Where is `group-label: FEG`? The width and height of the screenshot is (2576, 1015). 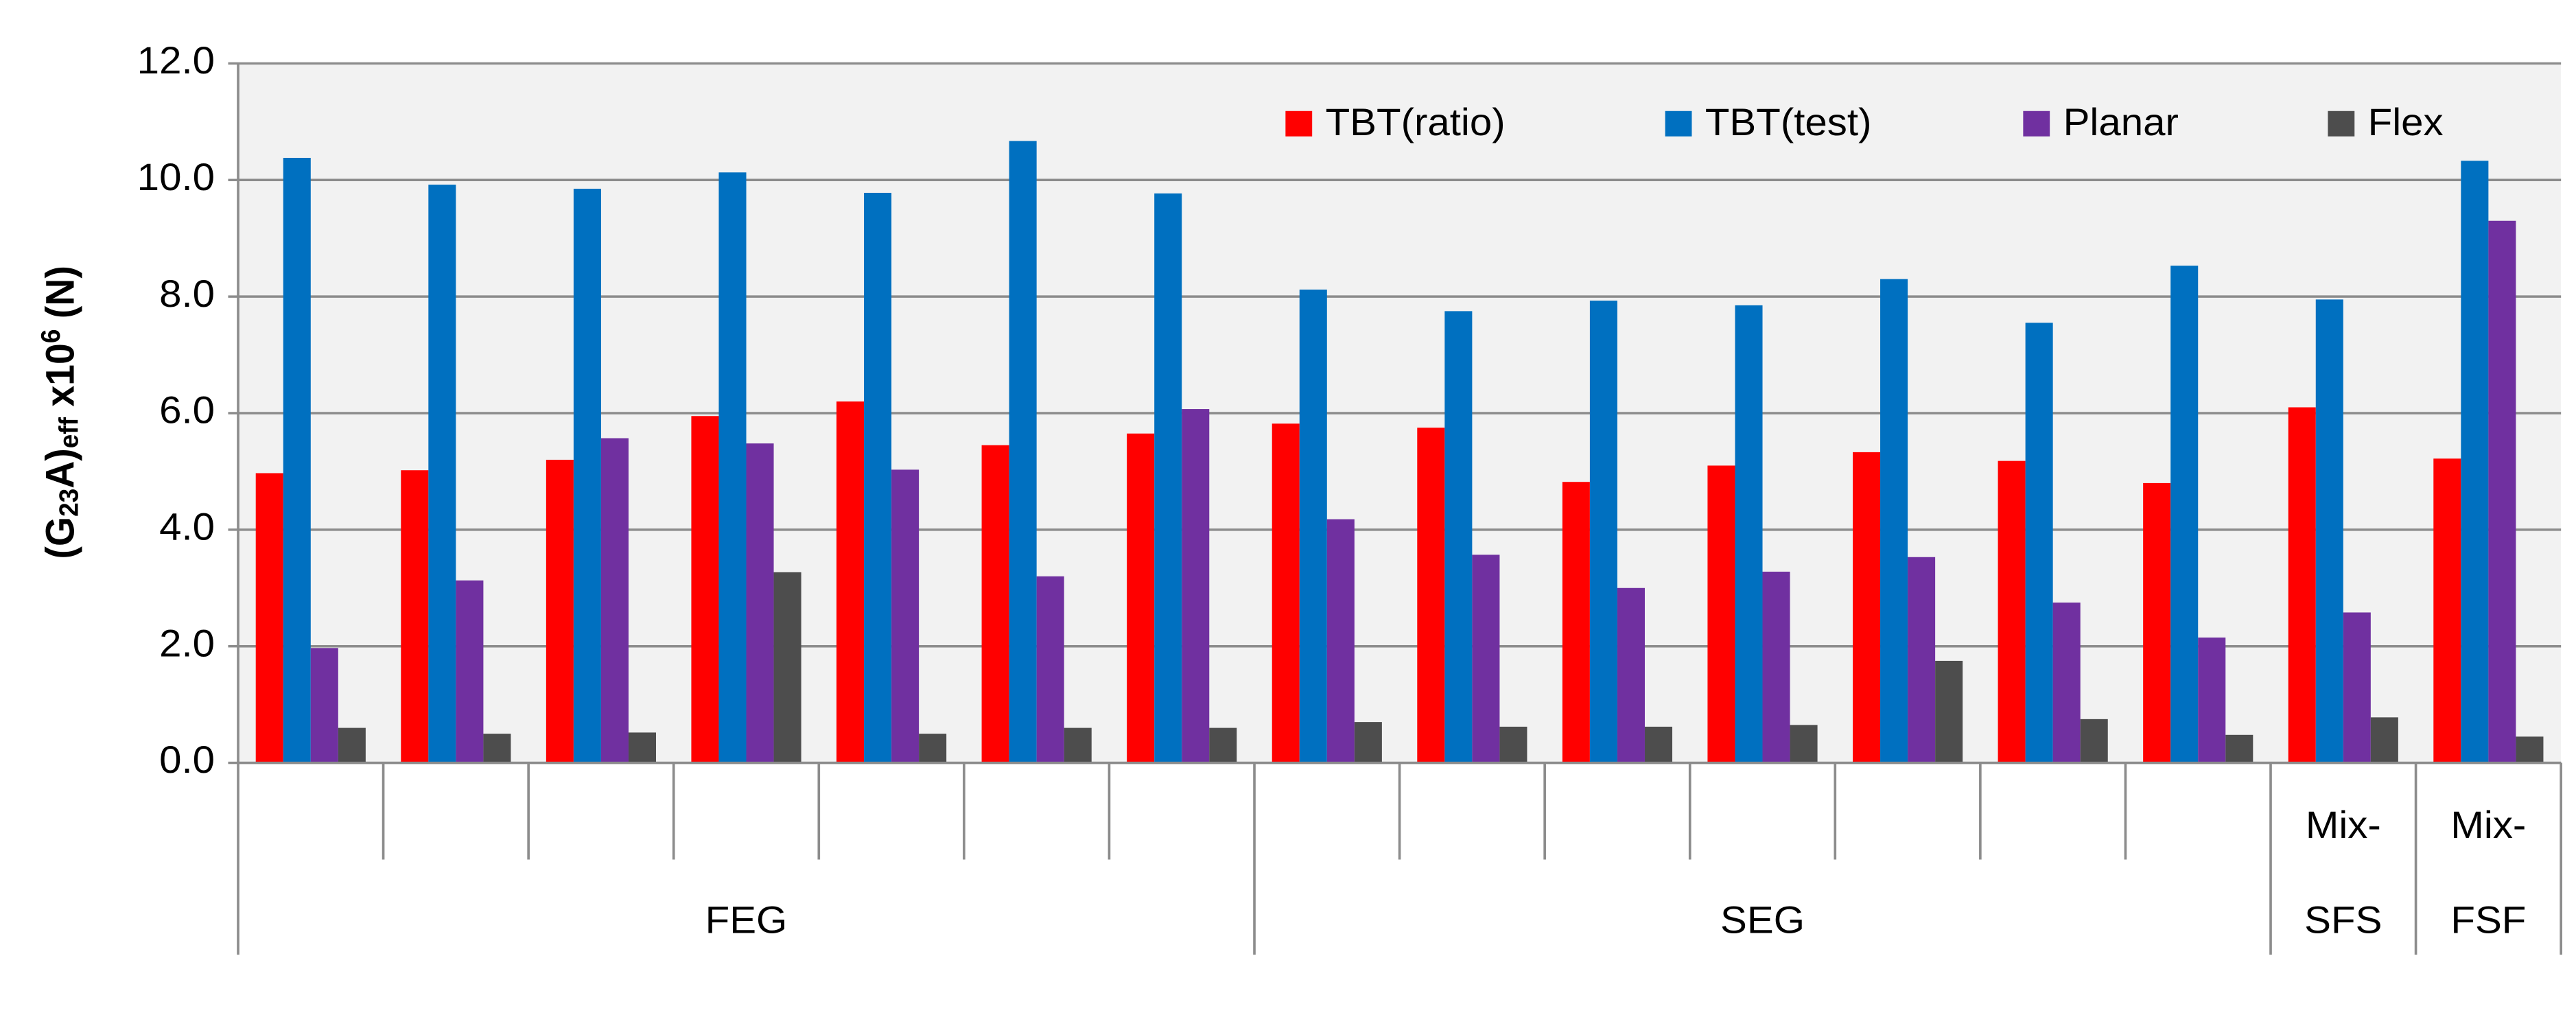
group-label: FEG is located at coordinates (746, 921).